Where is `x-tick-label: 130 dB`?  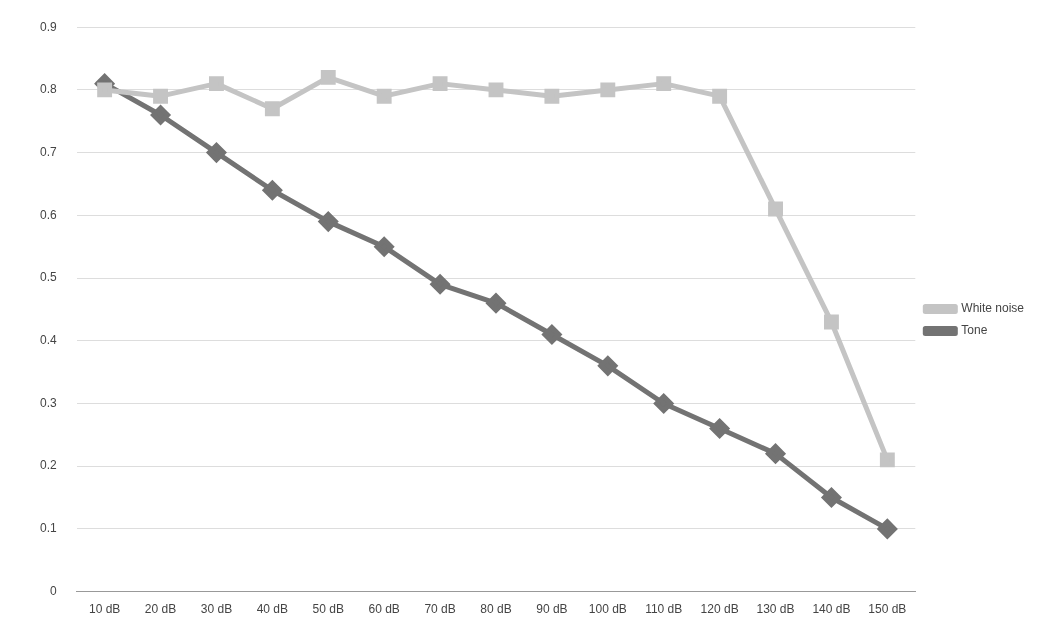
x-tick-label: 130 dB is located at coordinates (775, 609).